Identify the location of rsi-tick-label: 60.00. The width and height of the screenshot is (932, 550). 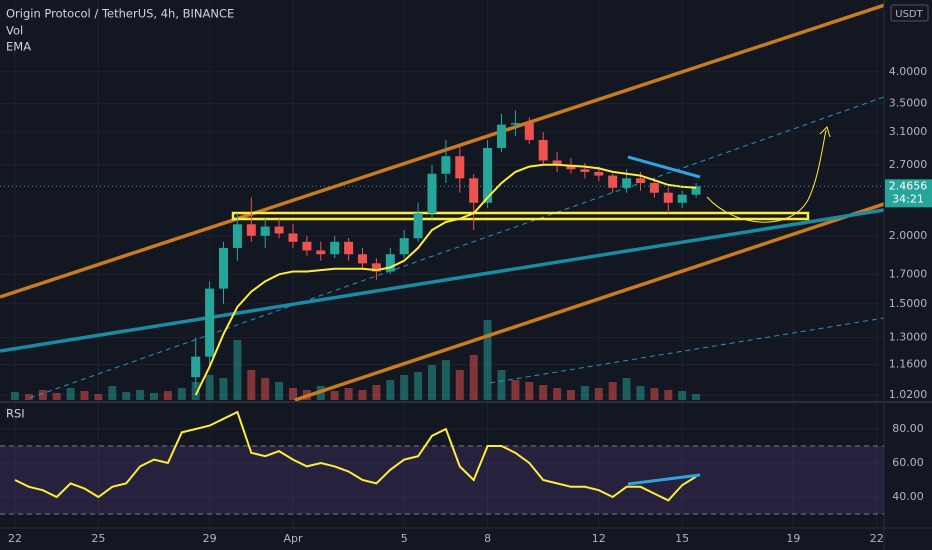
(908, 462).